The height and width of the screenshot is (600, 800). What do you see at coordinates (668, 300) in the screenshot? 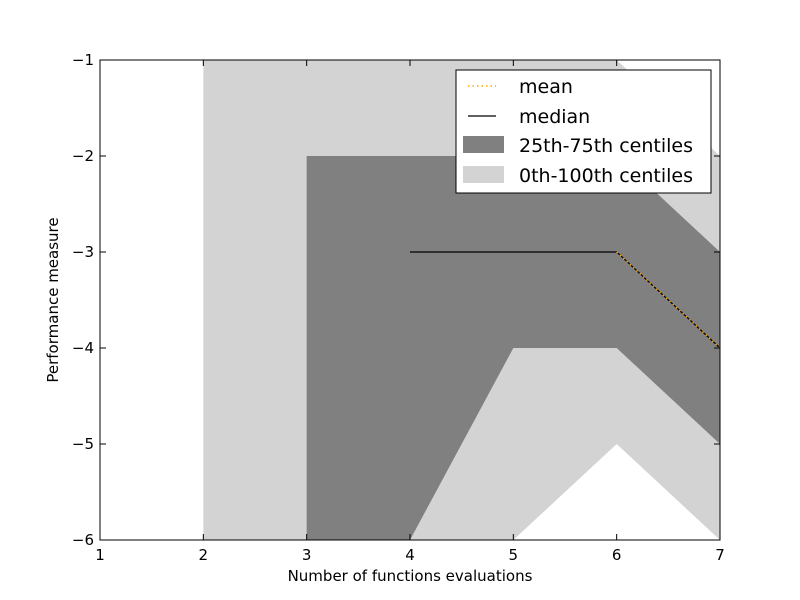
I see `line-mean` at bounding box center [668, 300].